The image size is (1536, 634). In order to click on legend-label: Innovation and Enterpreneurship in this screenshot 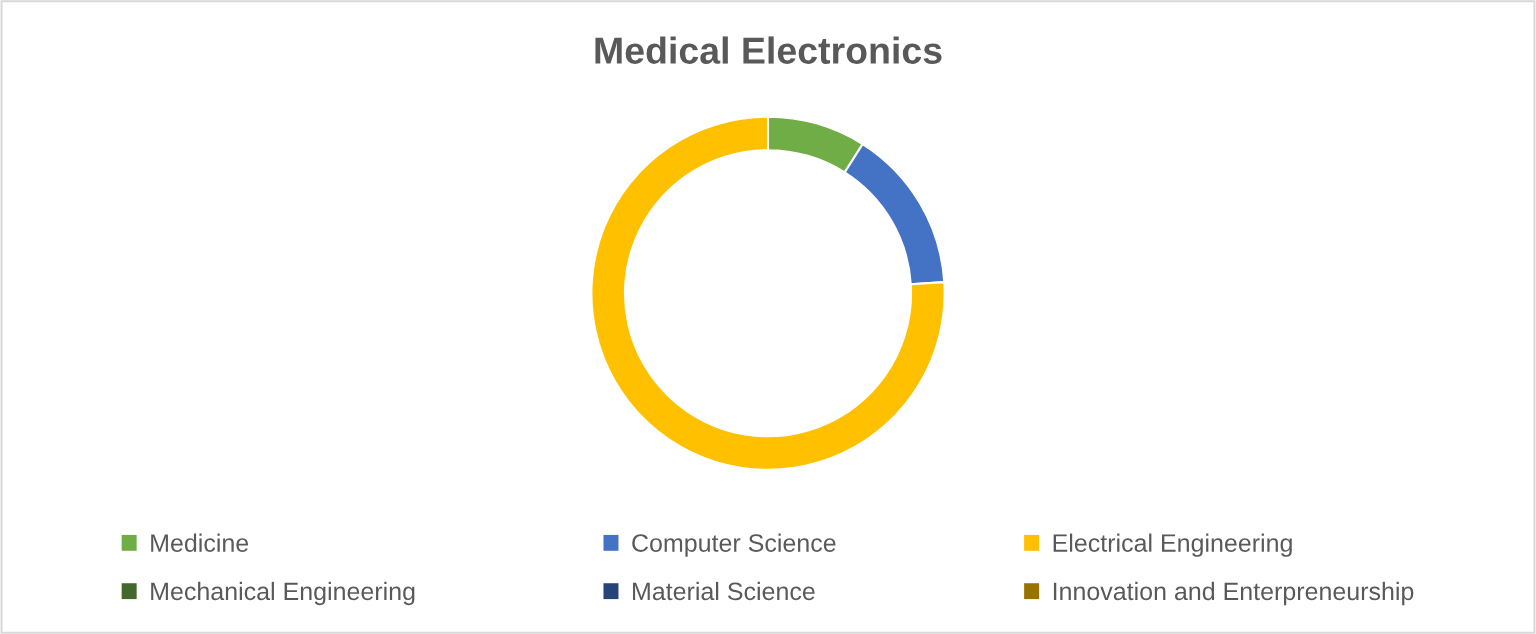, I will do `click(1233, 593)`.